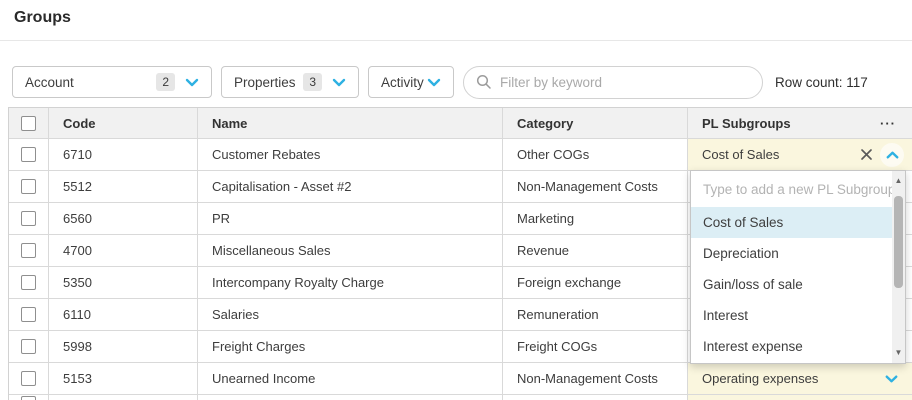  I want to click on activity-filter-dropdown: Activity, so click(411, 82).